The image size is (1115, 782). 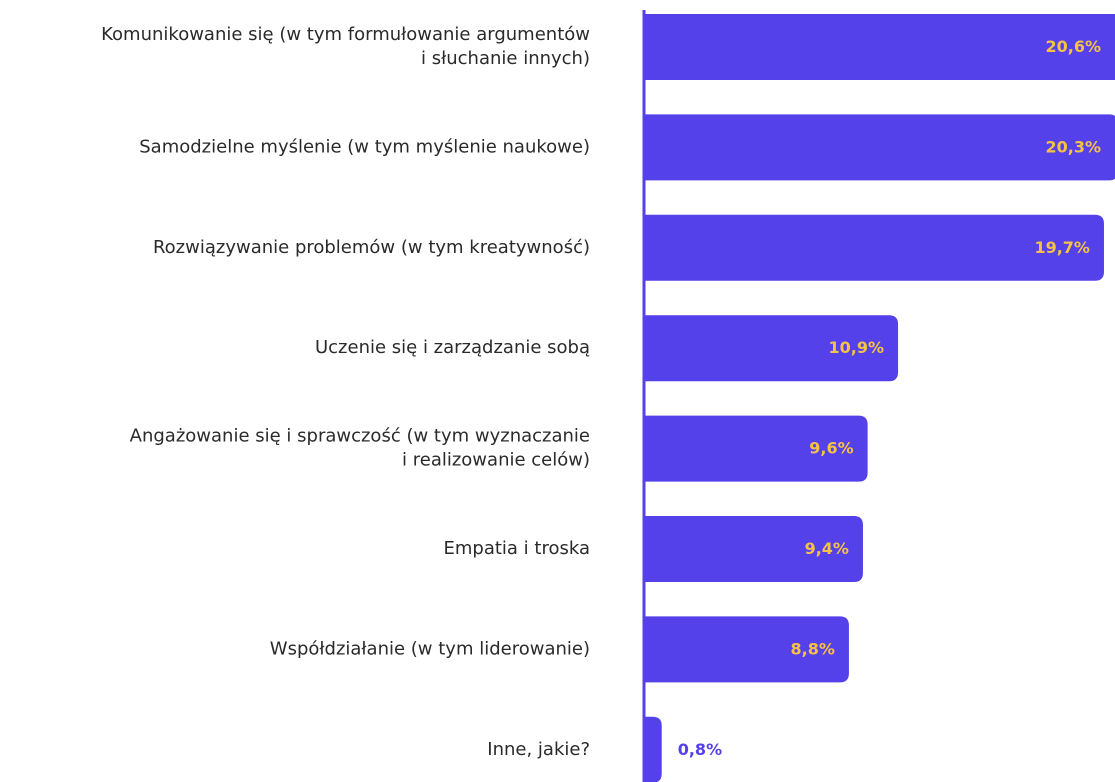 I want to click on category-label: Współdziałanie (w tym liderowanie), so click(x=430, y=648).